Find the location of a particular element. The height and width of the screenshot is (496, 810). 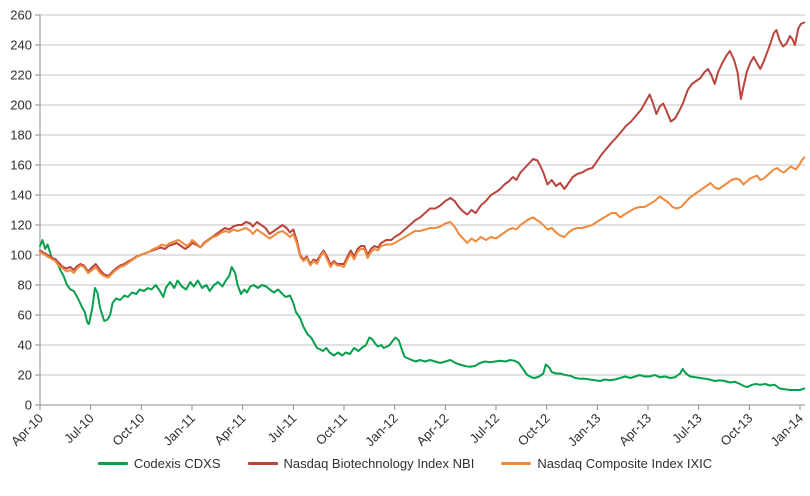

x-tick-label: Oct-10 is located at coordinates (128, 430).